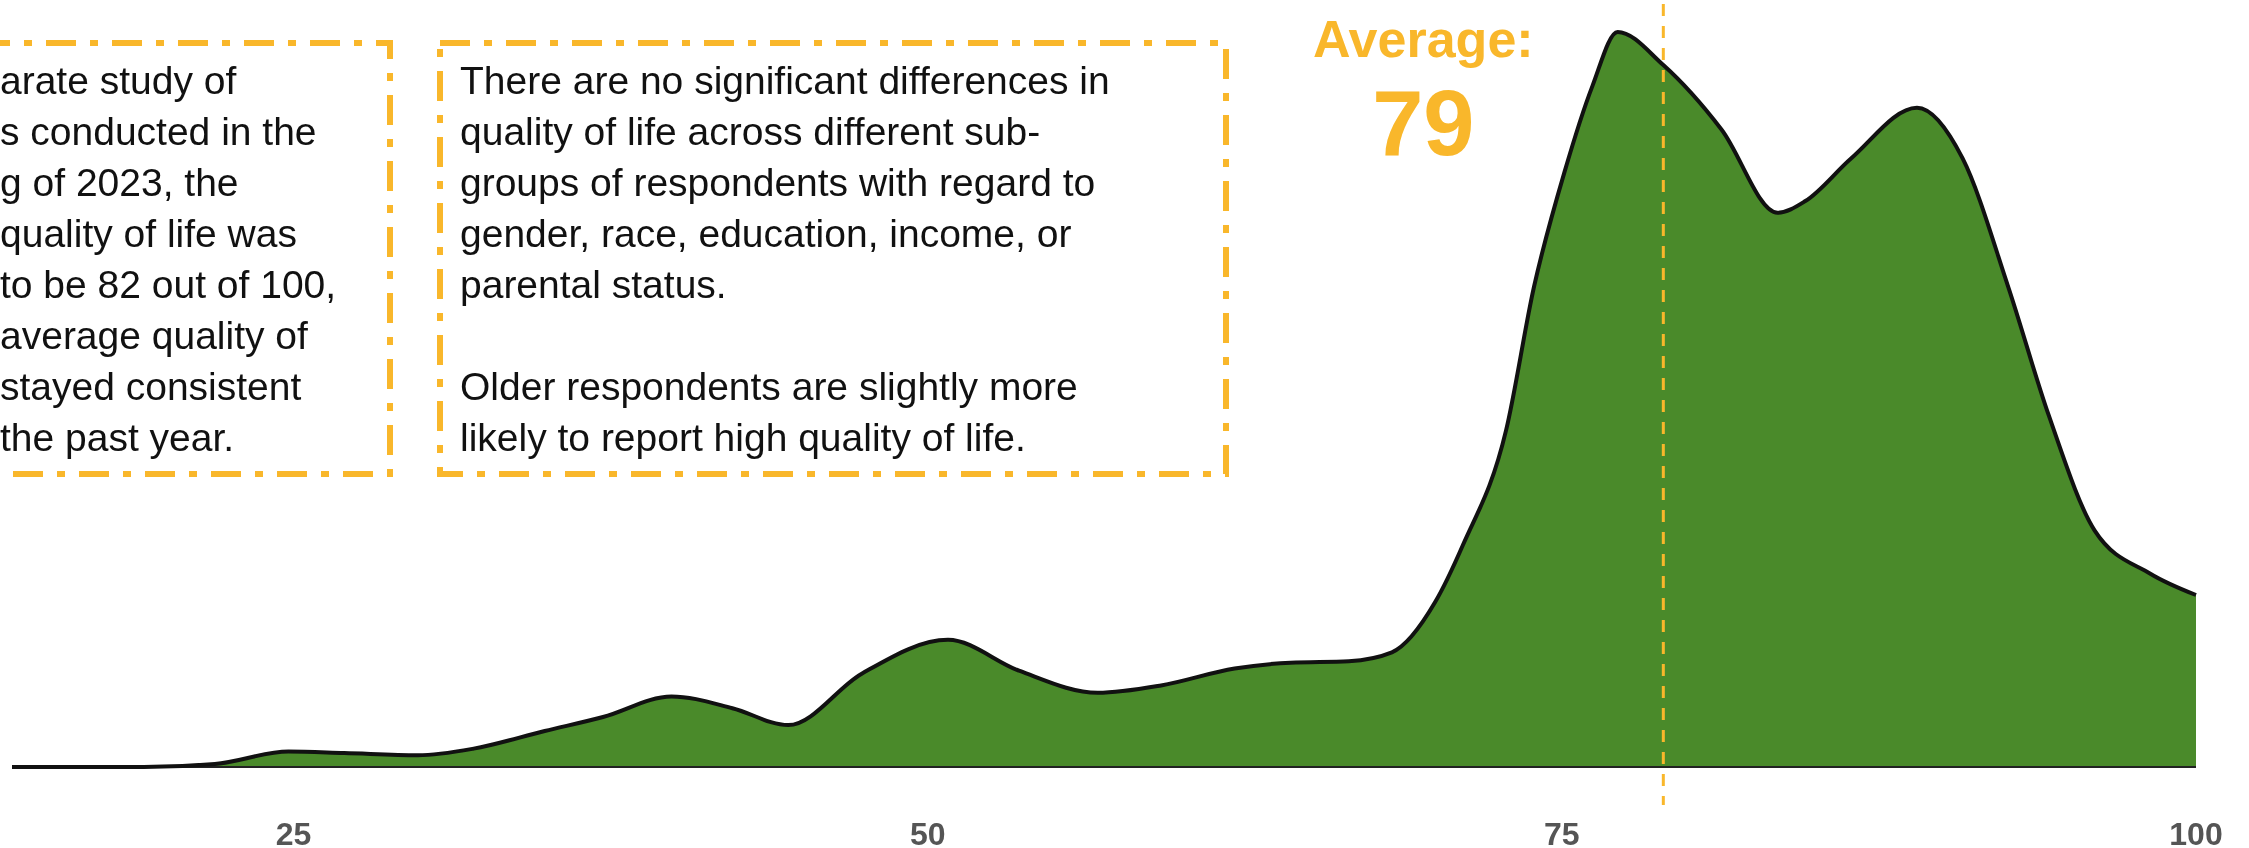  Describe the element at coordinates (168, 259) in the screenshot. I see `annotation: arate study of s conducted in the g of 2023, the quality of life was to be 82 out of 100, average quality of stayed consistent the past year.` at that location.